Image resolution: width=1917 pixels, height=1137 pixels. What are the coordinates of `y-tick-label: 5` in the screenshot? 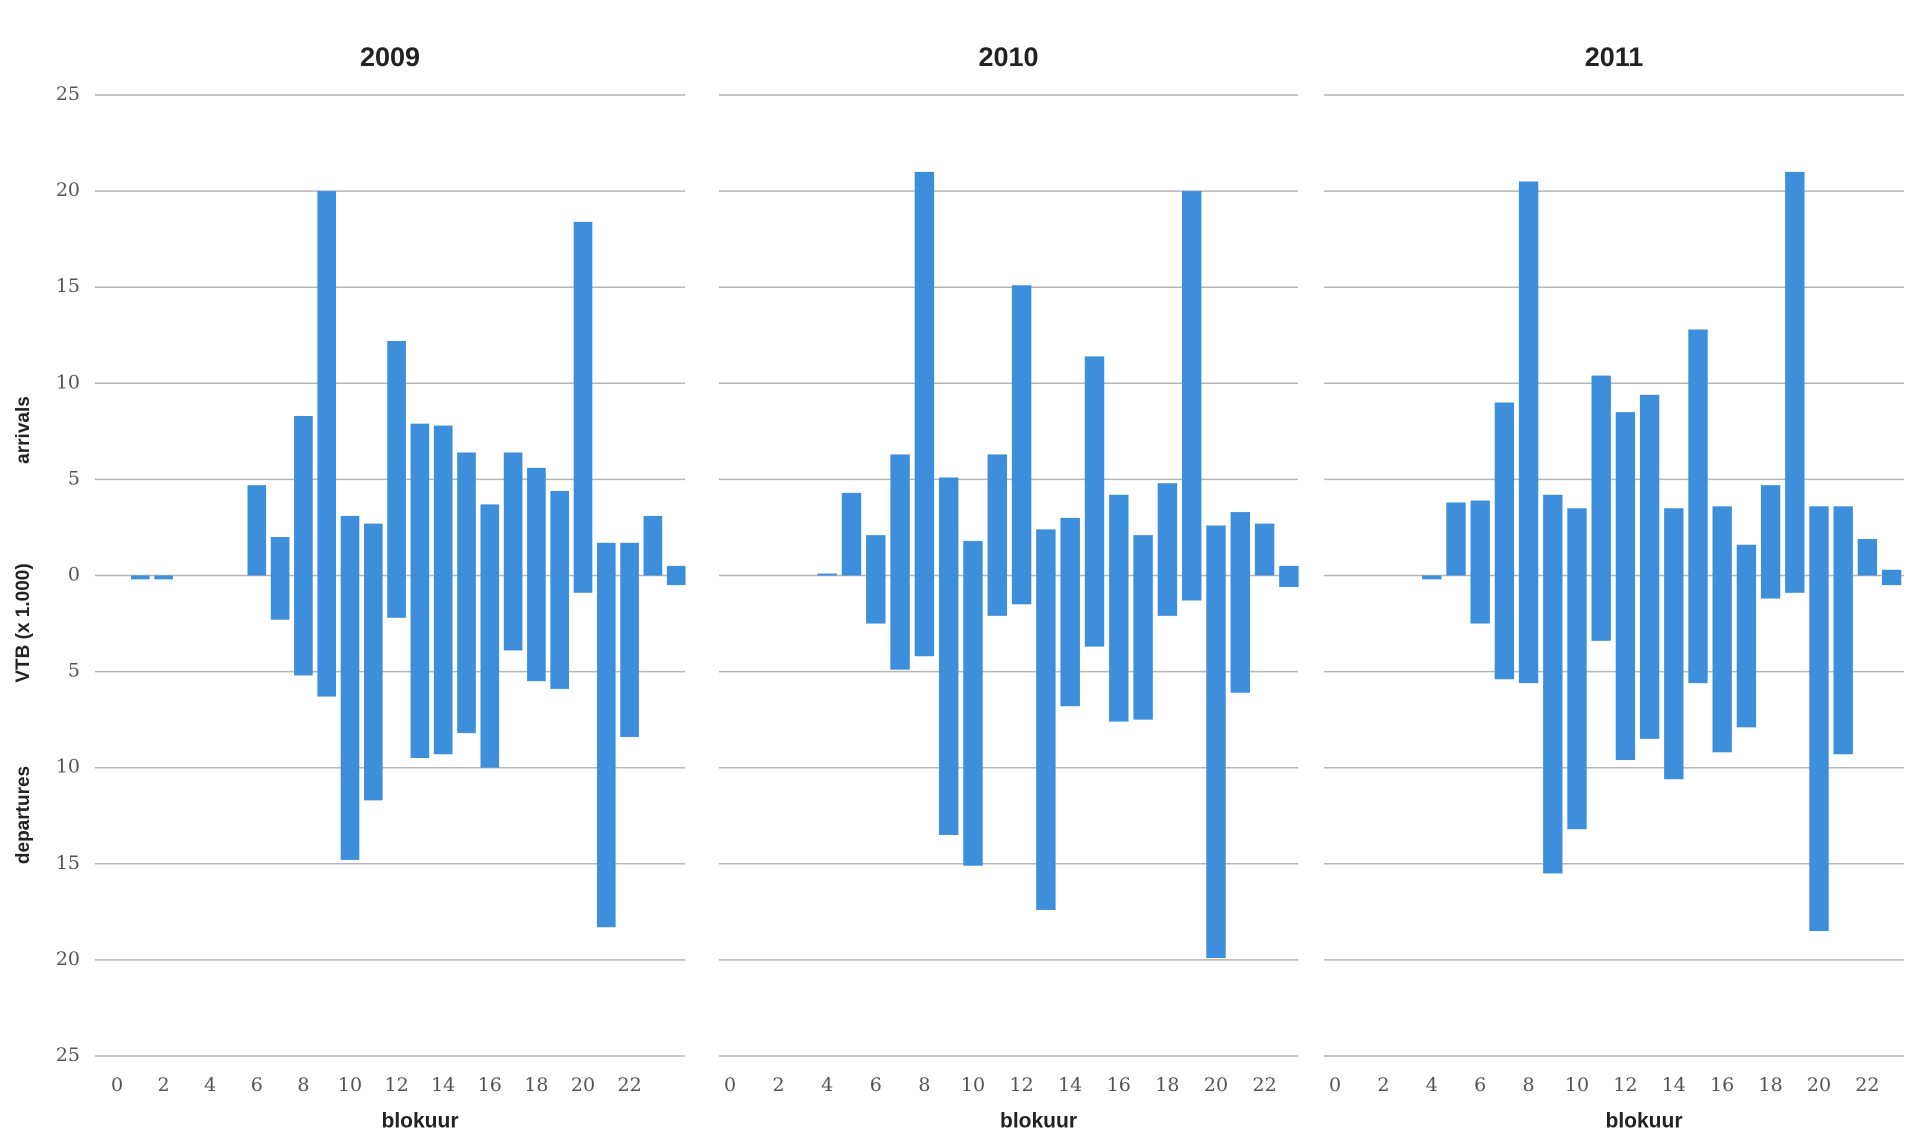 It's located at (74, 478).